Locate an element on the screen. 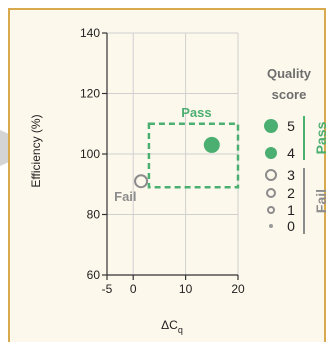 The width and height of the screenshot is (334, 347). annotations: Fail is located at coordinates (125, 196).